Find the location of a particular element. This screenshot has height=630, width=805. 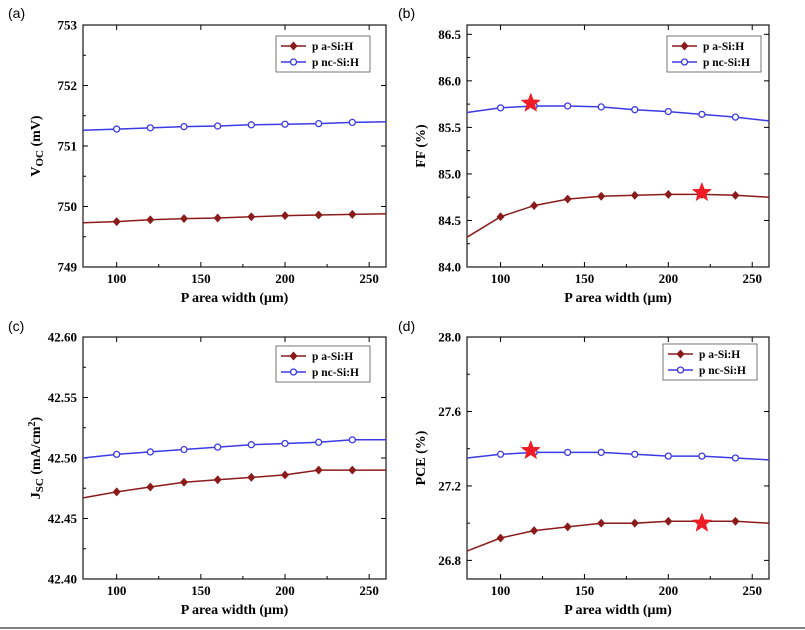

x-tick-label-c: 200 is located at coordinates (285, 590).